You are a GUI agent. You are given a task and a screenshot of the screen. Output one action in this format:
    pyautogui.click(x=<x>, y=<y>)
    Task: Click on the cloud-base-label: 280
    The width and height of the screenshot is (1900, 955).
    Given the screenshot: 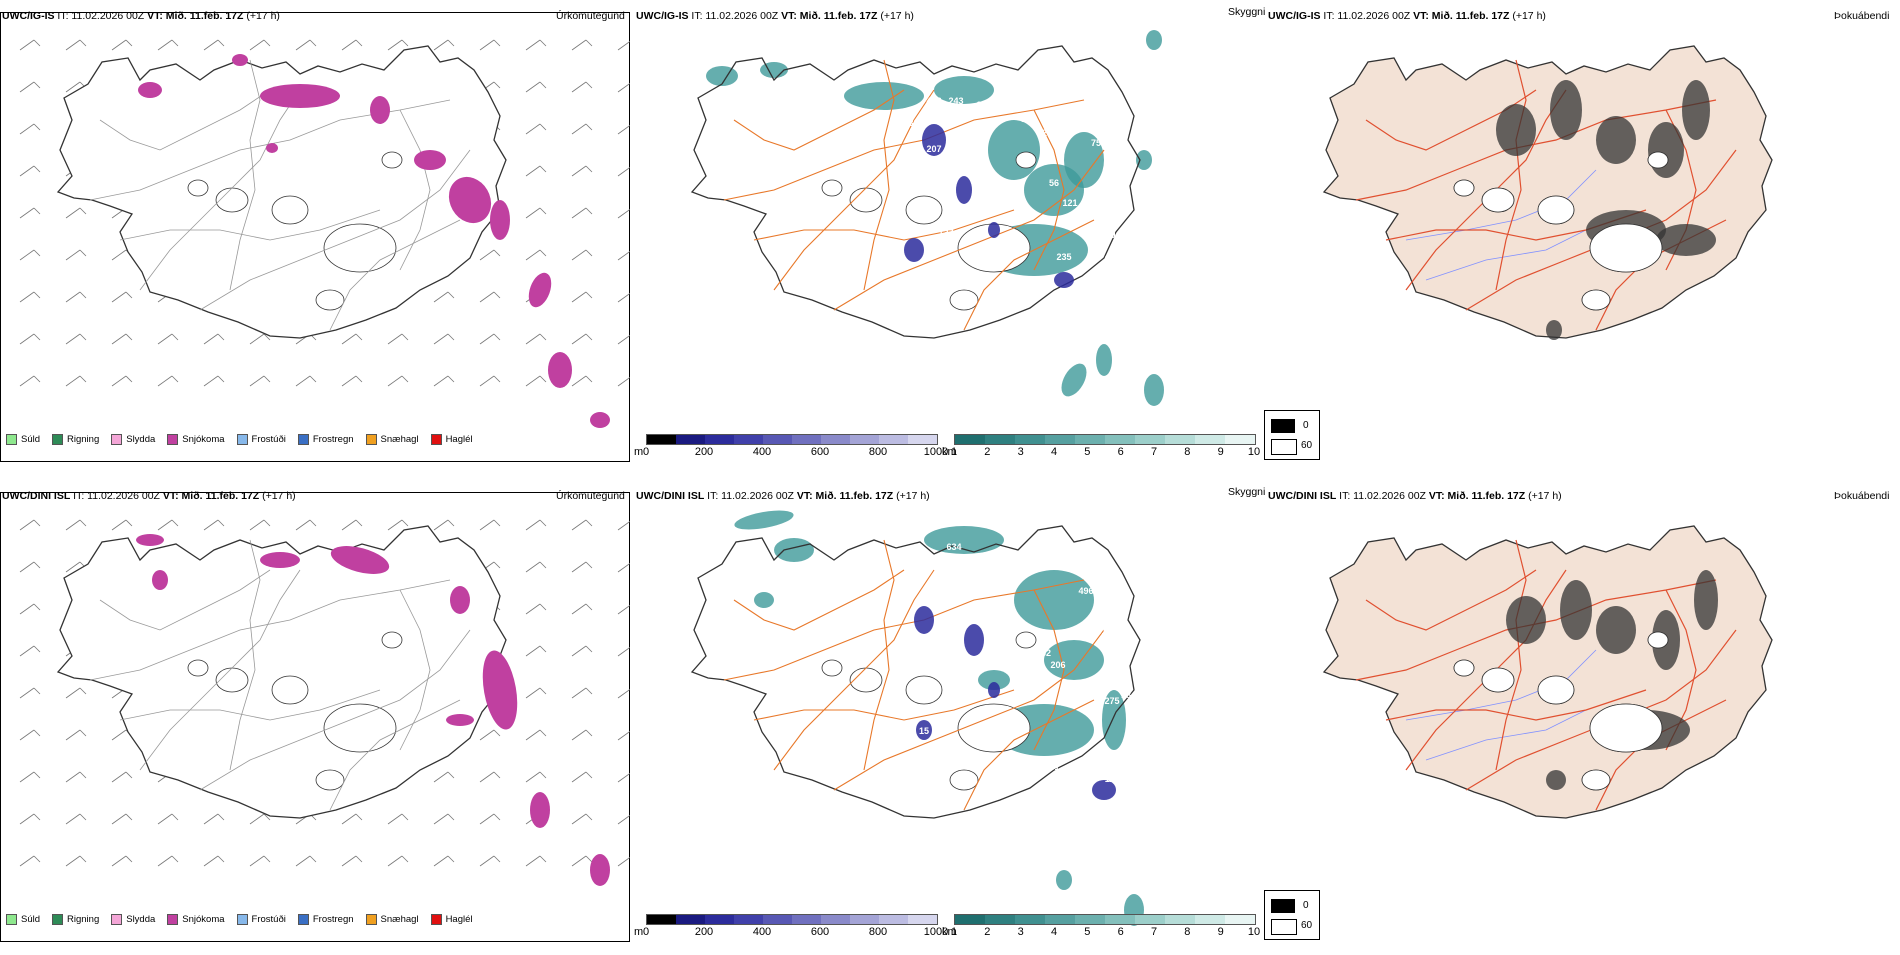 What is the action you would take?
    pyautogui.click(x=1119, y=243)
    